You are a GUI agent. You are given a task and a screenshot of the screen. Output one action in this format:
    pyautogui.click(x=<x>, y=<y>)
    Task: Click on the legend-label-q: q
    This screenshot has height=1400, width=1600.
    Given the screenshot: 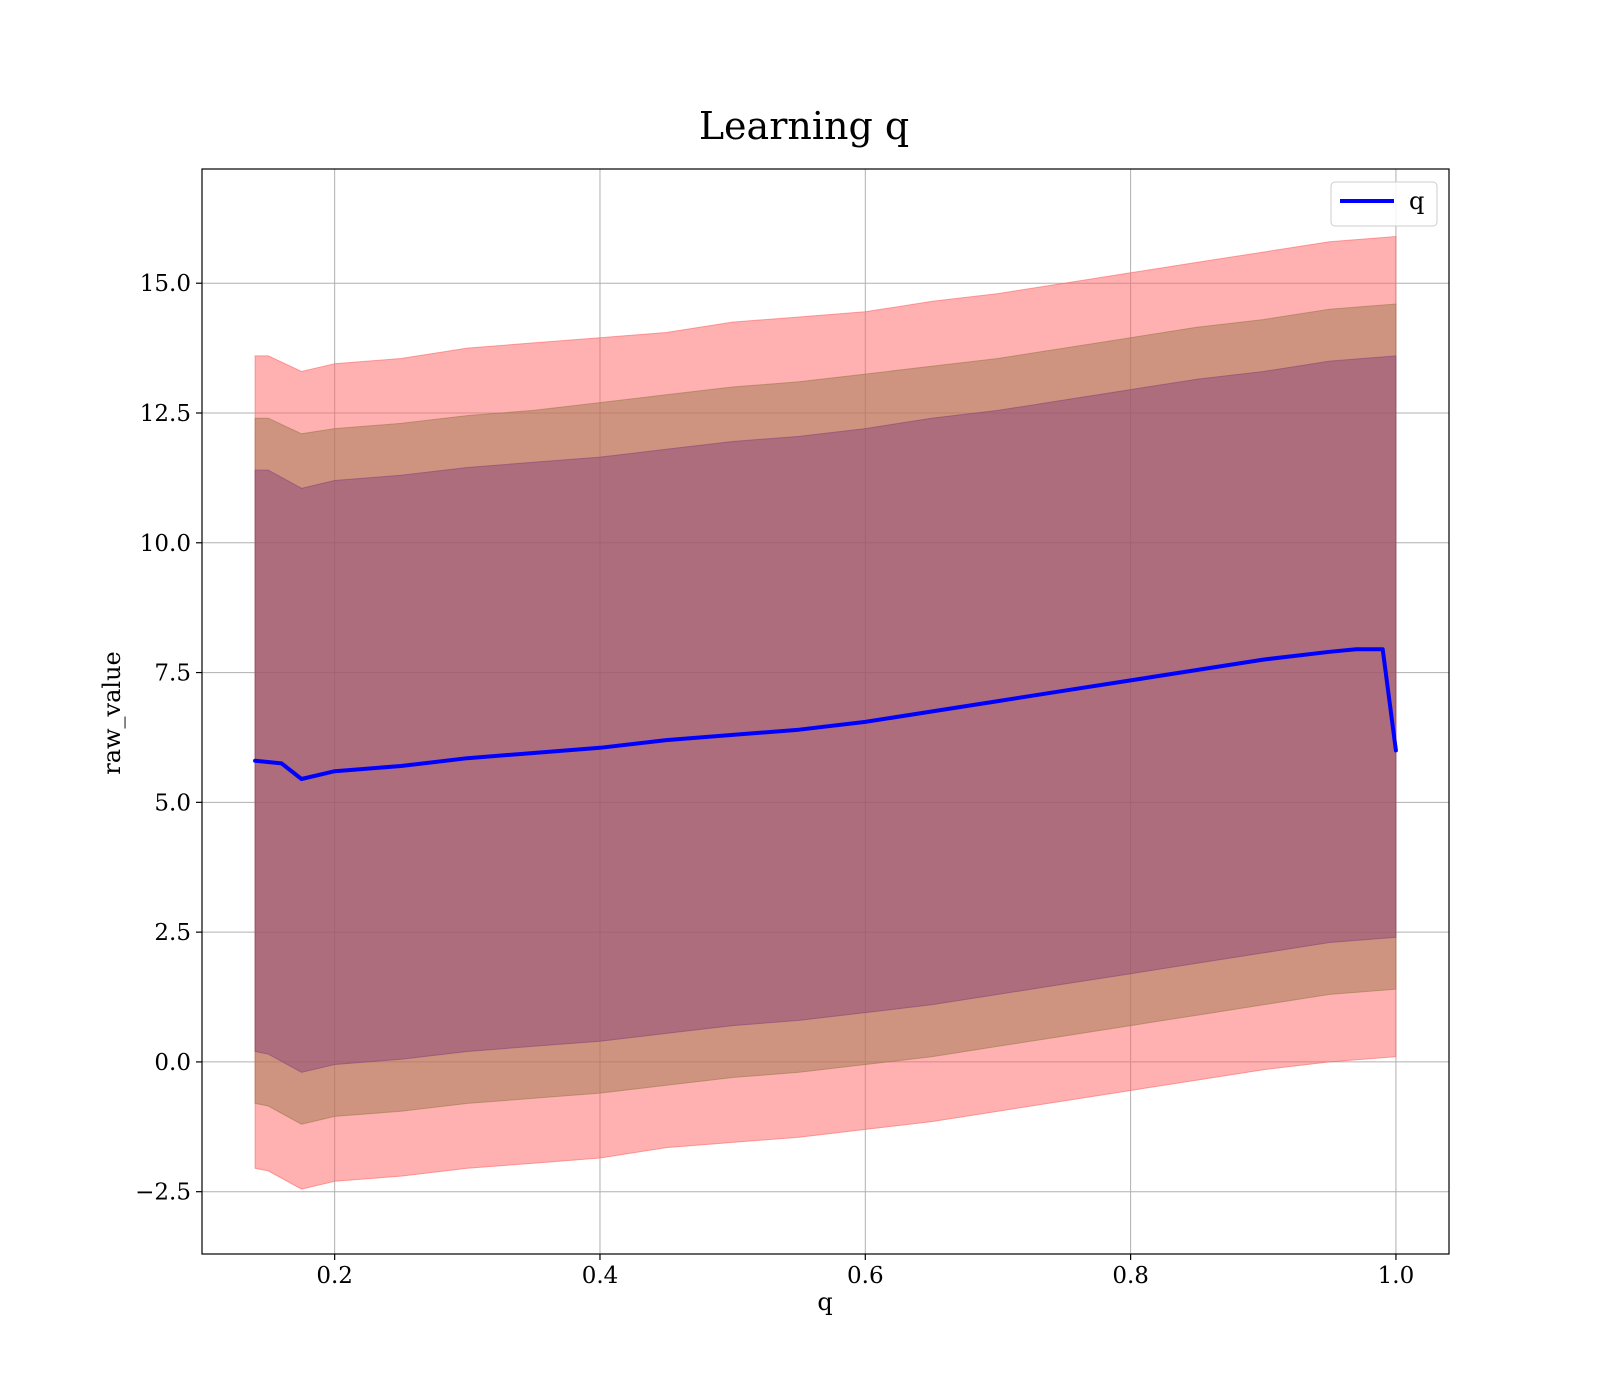 What is the action you would take?
    pyautogui.click(x=1416, y=201)
    